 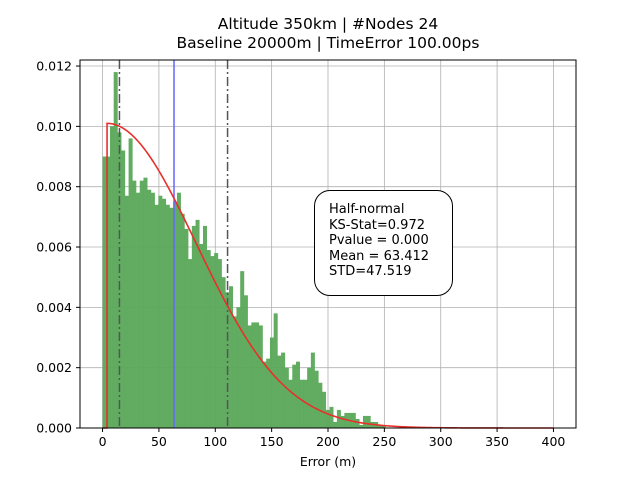 I want to click on x-tick-label: 400, so click(x=554, y=441).